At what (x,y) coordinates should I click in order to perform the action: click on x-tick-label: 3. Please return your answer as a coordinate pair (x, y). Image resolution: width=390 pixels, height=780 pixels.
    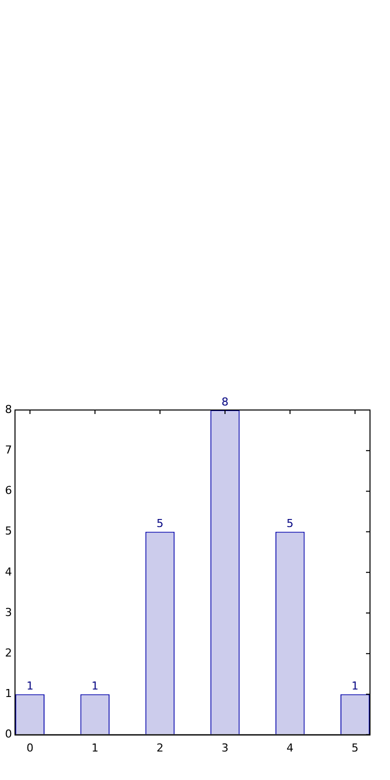
    Looking at the image, I should click on (225, 747).